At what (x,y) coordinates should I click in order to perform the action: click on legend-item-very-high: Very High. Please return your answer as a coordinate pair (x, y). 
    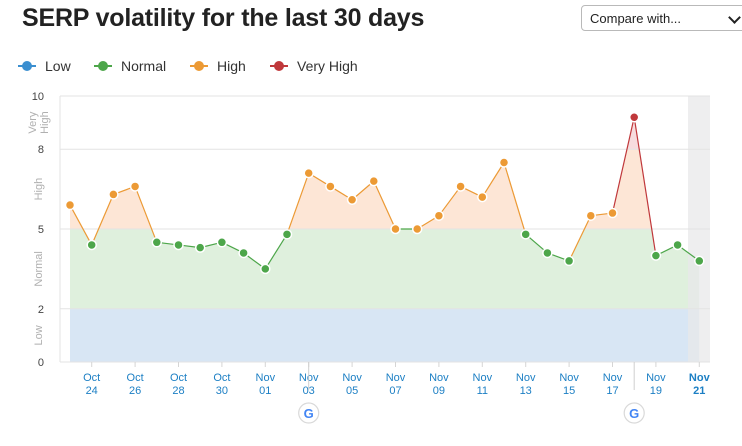
    Looking at the image, I should click on (314, 66).